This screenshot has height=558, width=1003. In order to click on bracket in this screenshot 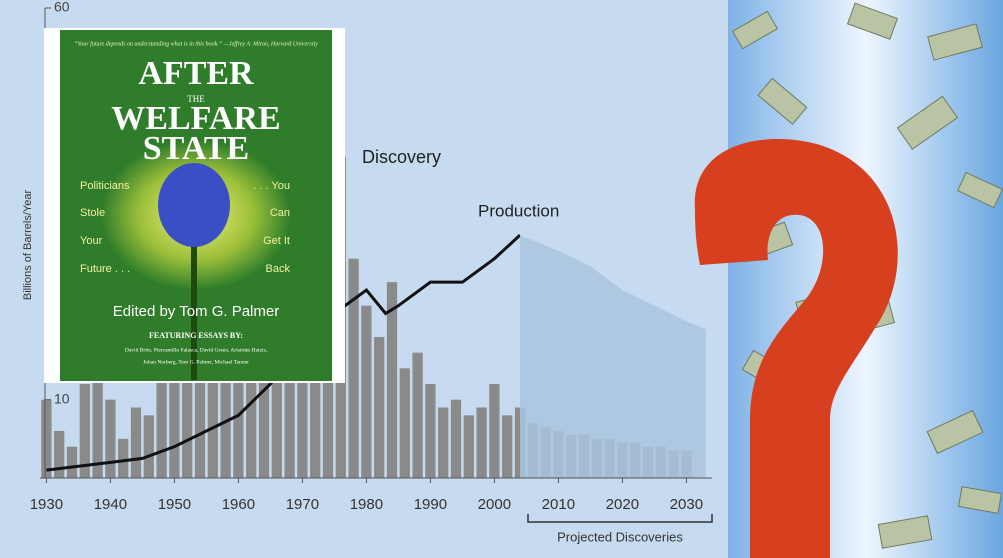, I will do `click(620, 518)`.